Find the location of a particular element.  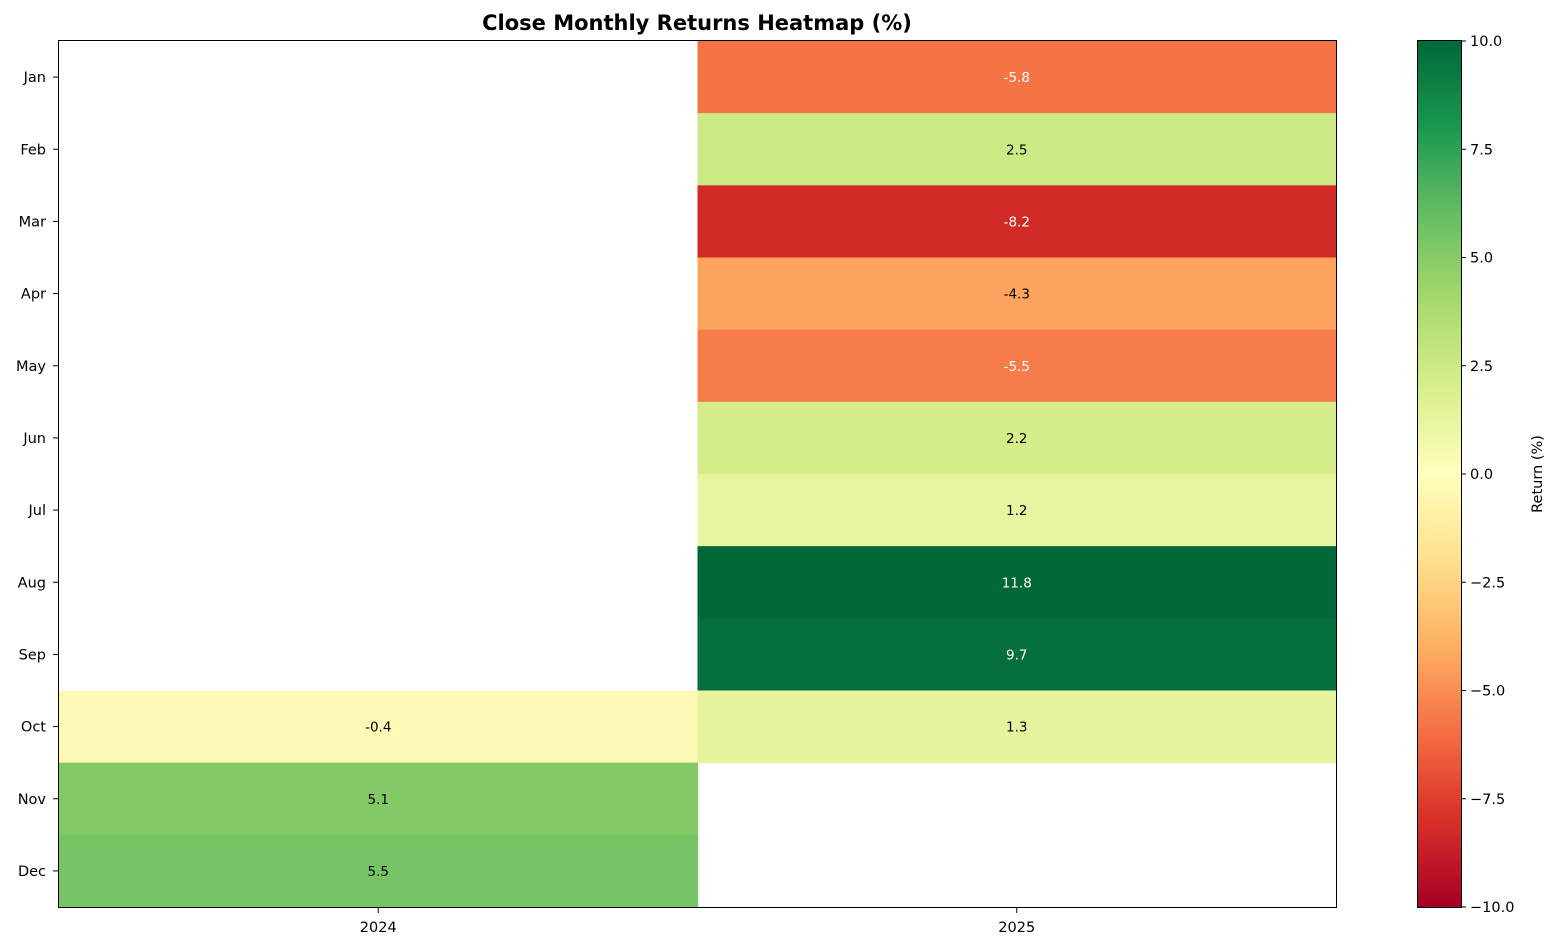

cell-value-label: 2.2 is located at coordinates (1016, 439).